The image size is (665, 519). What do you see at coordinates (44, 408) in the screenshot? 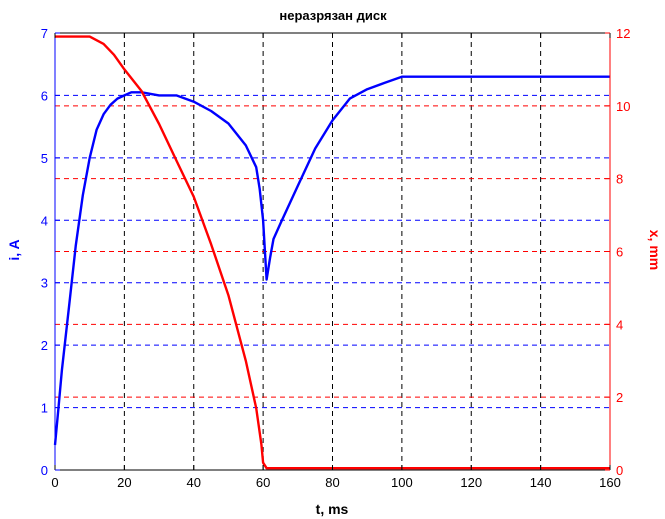
I see `y-left-tick-label: 1` at bounding box center [44, 408].